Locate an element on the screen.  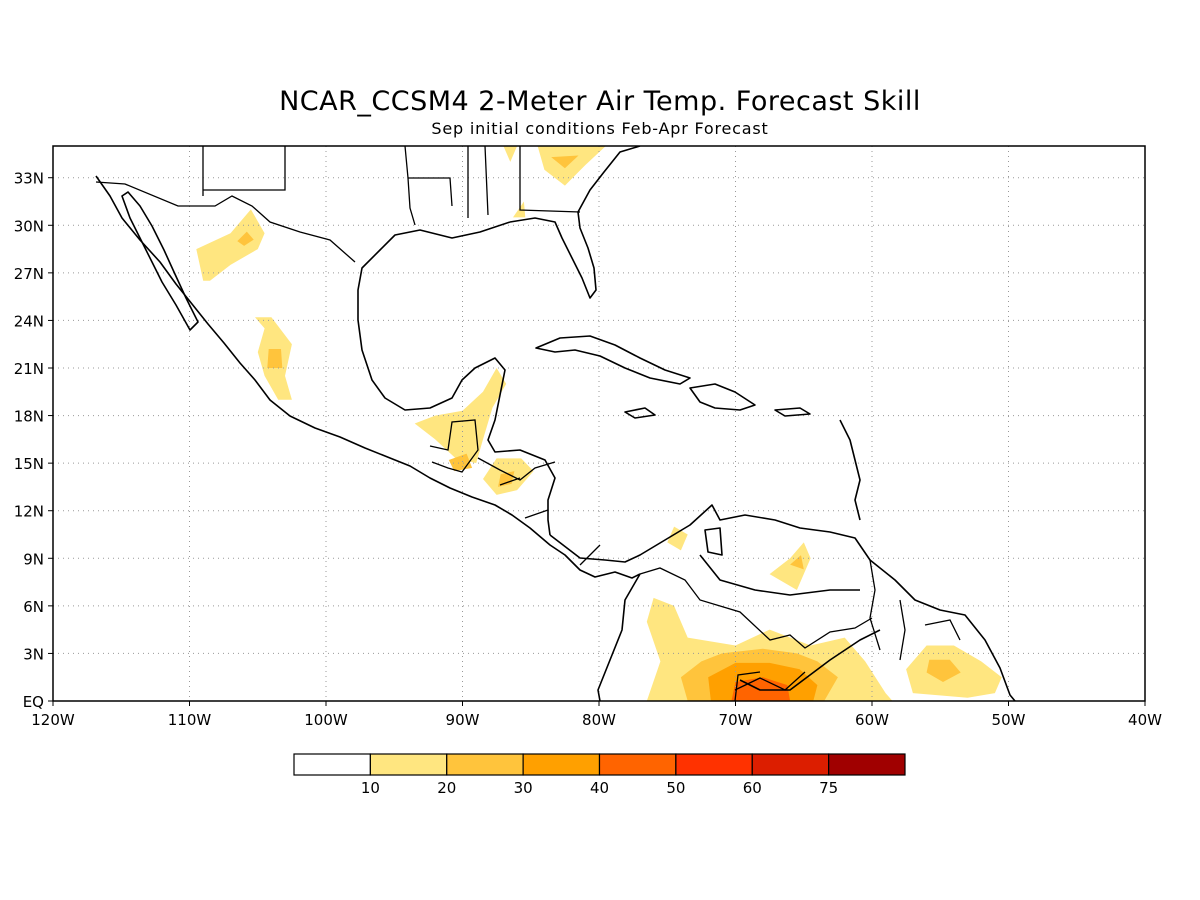
gulf-of-mexico-coast is located at coordinates (456, 378).